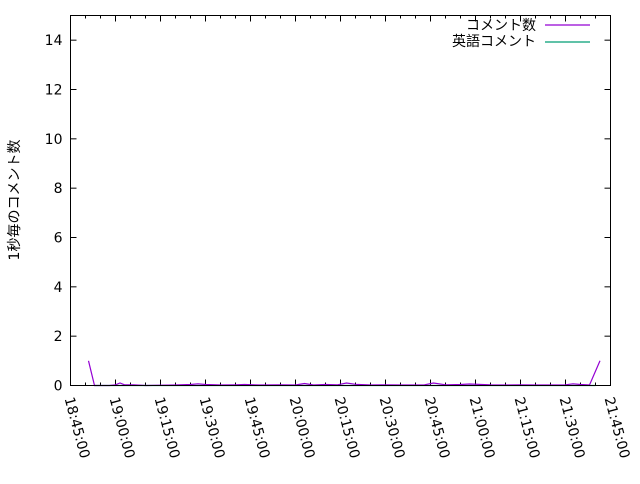 This screenshot has height=484, width=640. Describe the element at coordinates (617, 427) in the screenshot. I see `x-tick-label: 21:45:00` at that location.